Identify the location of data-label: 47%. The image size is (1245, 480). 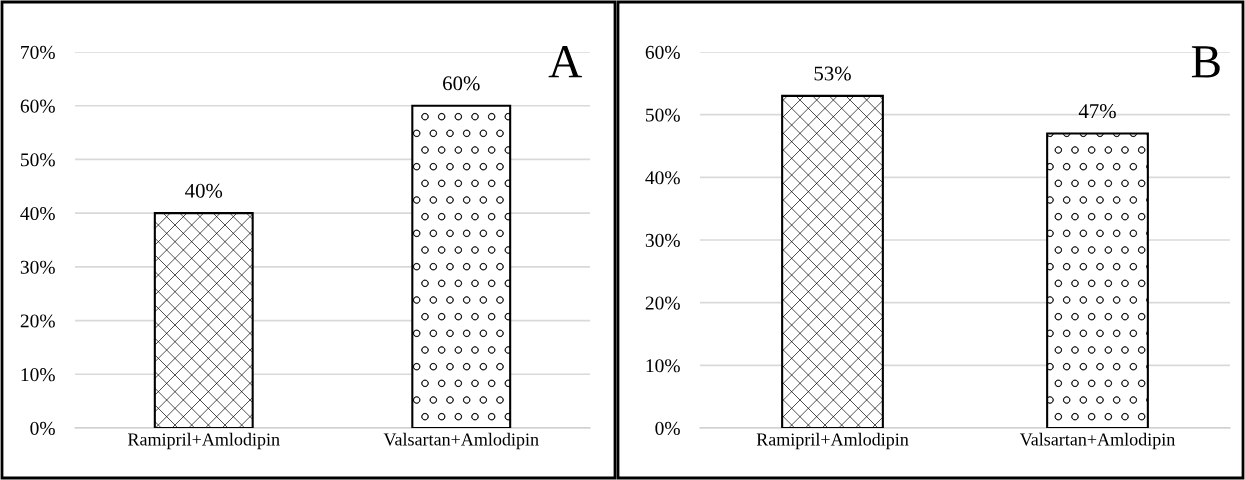
(1097, 111).